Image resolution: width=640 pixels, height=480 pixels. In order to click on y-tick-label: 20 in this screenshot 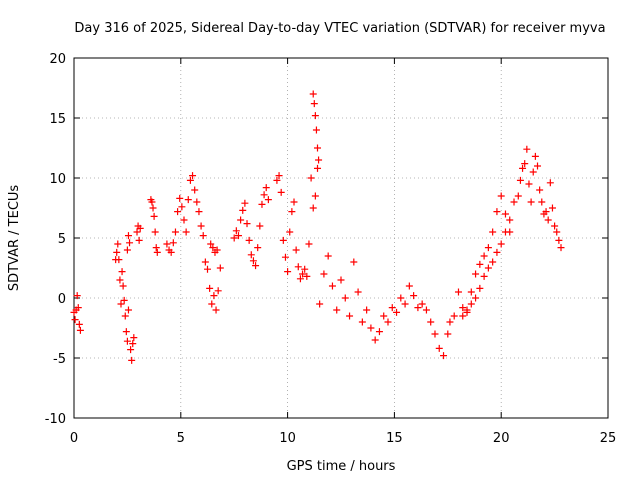, I will do `click(57, 59)`.